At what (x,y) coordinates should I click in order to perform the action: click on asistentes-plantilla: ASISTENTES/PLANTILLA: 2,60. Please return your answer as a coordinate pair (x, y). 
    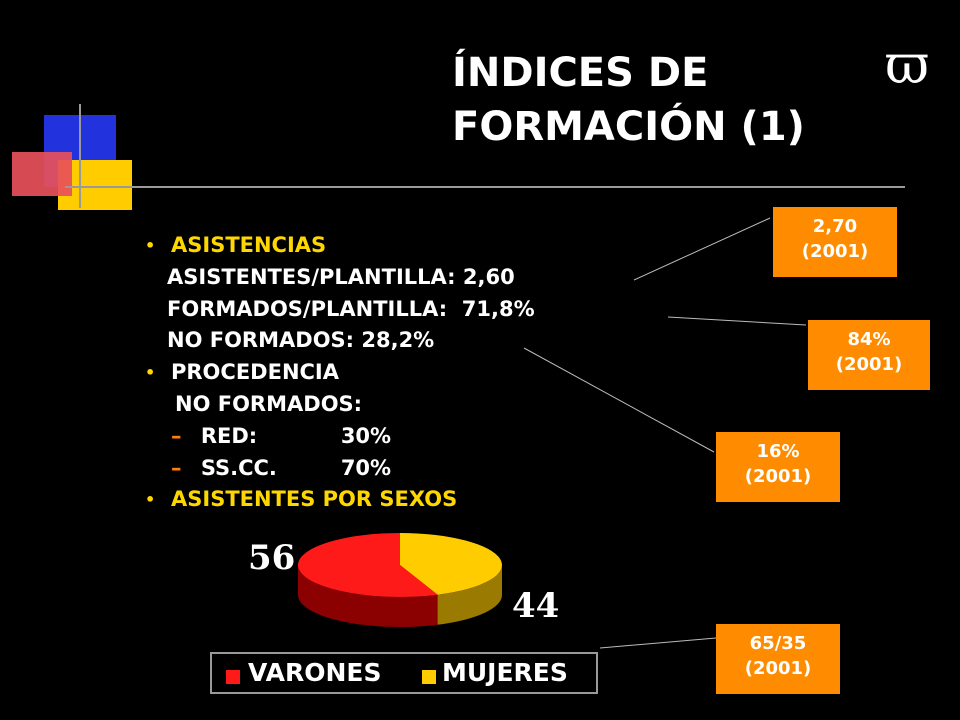
    Looking at the image, I should click on (341, 276).